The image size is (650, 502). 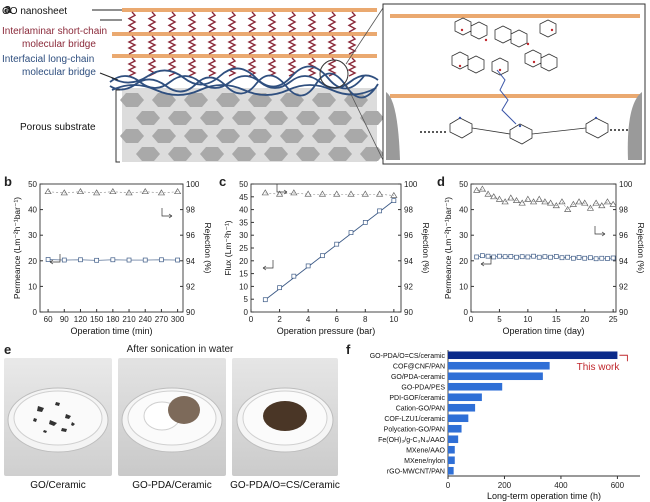 I want to click on category-label: GO/PDA-ceramic, so click(x=418, y=377).